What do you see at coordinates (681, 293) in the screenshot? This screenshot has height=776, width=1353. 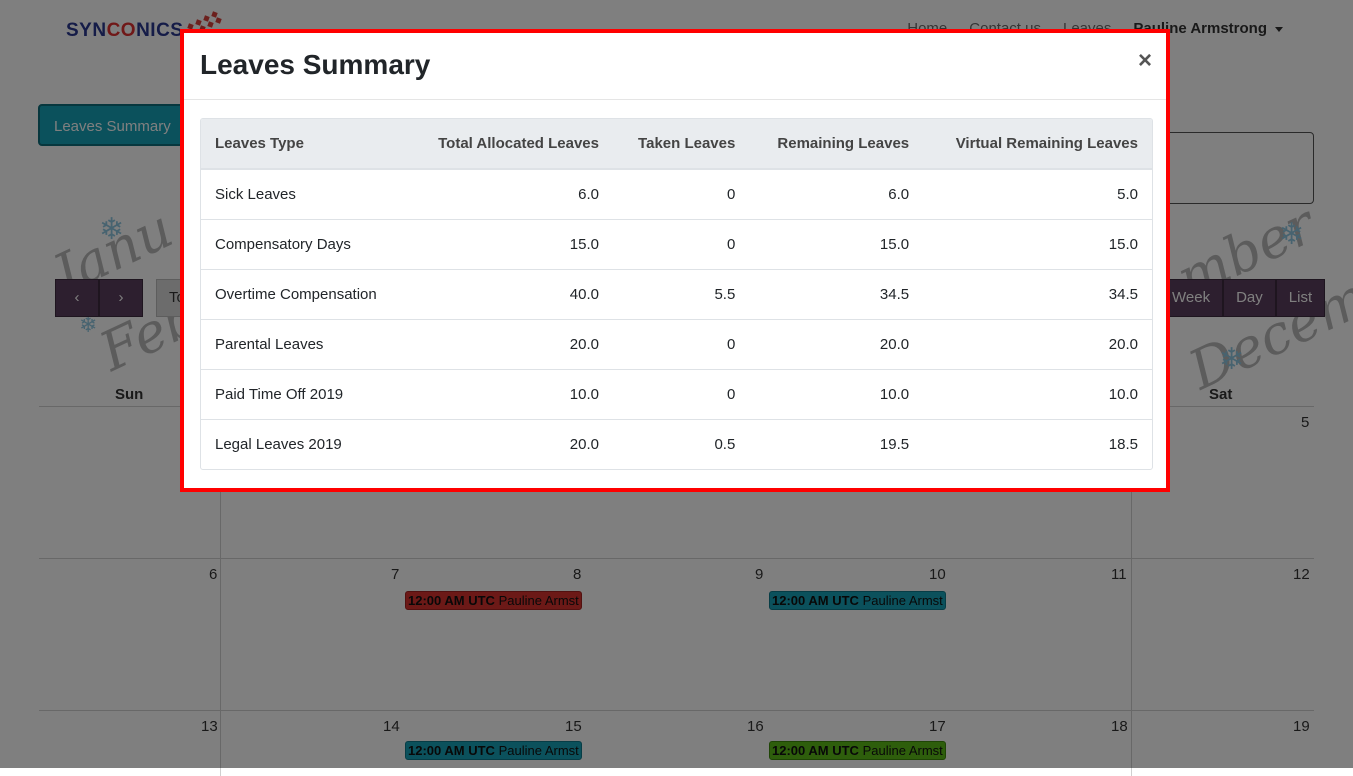 I see `table-cell: 5.5` at bounding box center [681, 293].